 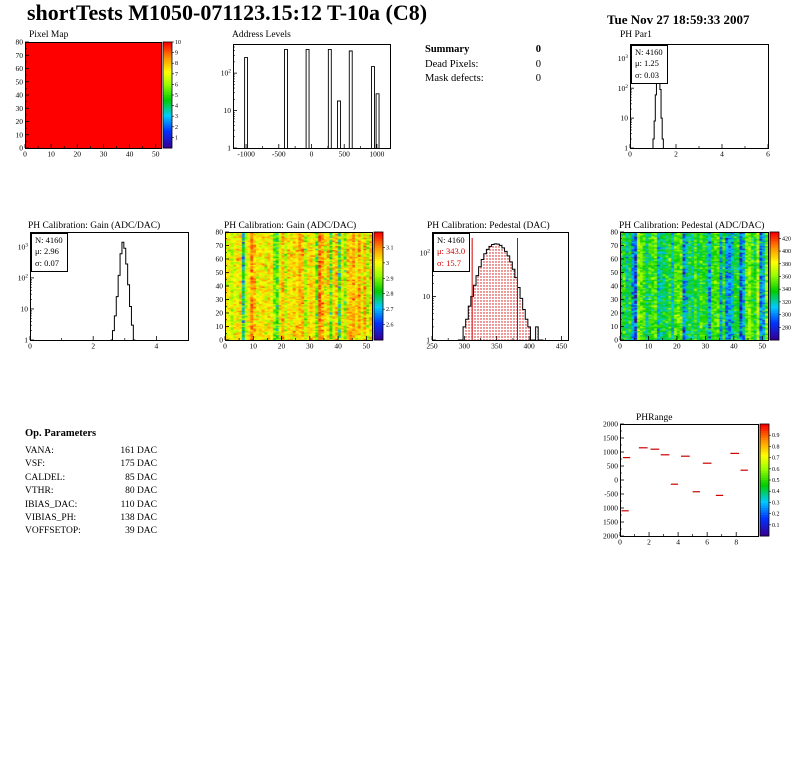 I want to click on svg-text: 0.1, so click(x=776, y=526).